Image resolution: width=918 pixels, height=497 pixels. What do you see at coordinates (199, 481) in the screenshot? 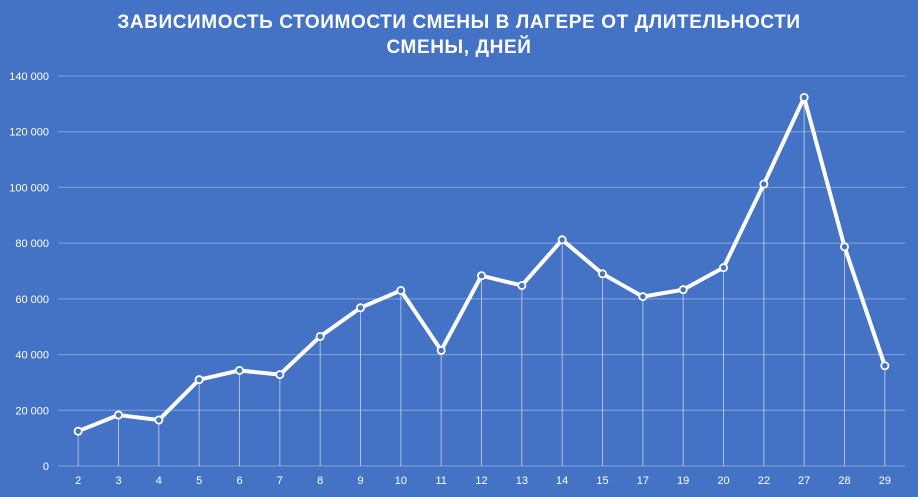
I see `x-tick-label: 5` at bounding box center [199, 481].